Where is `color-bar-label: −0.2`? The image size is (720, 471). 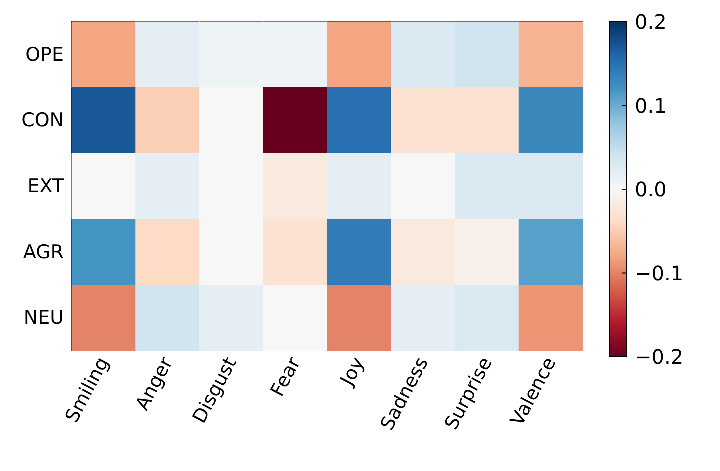
color-bar-label: −0.2 is located at coordinates (659, 357).